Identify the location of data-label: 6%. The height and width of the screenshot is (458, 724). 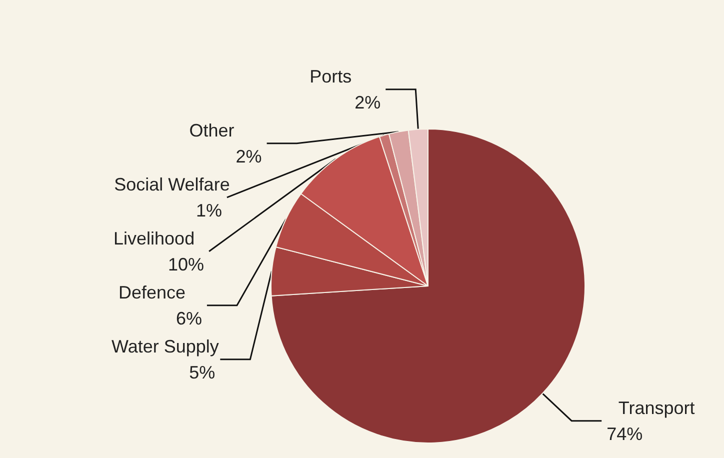
(189, 318).